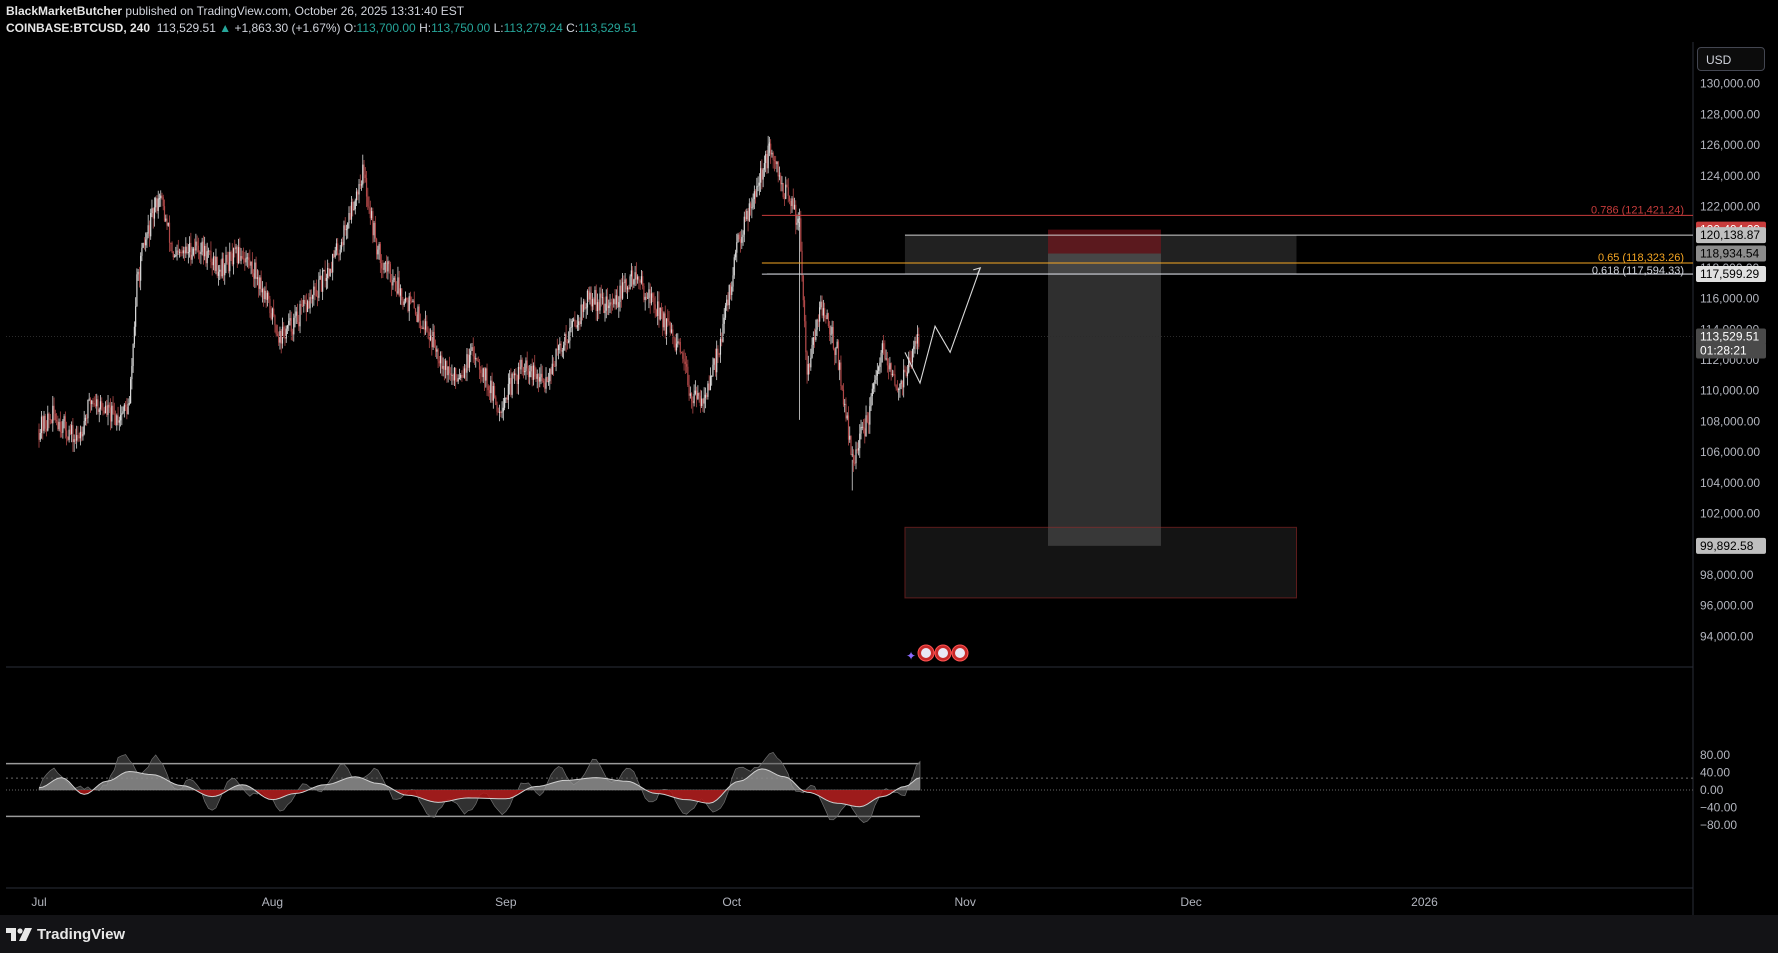  What do you see at coordinates (1731, 274) in the screenshot?
I see `price-tag: 117,599.29` at bounding box center [1731, 274].